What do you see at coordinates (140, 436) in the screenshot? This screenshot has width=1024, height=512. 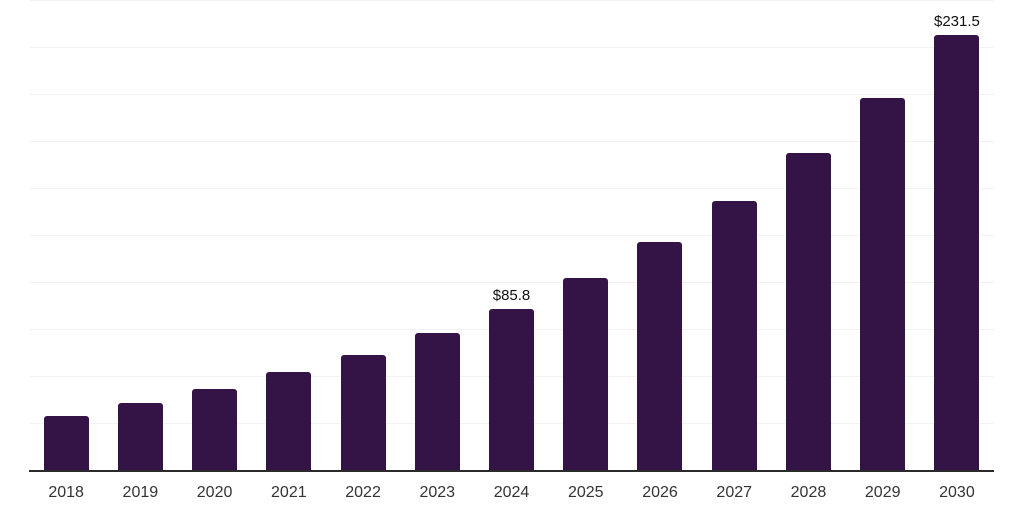 I see `bar-2019` at bounding box center [140, 436].